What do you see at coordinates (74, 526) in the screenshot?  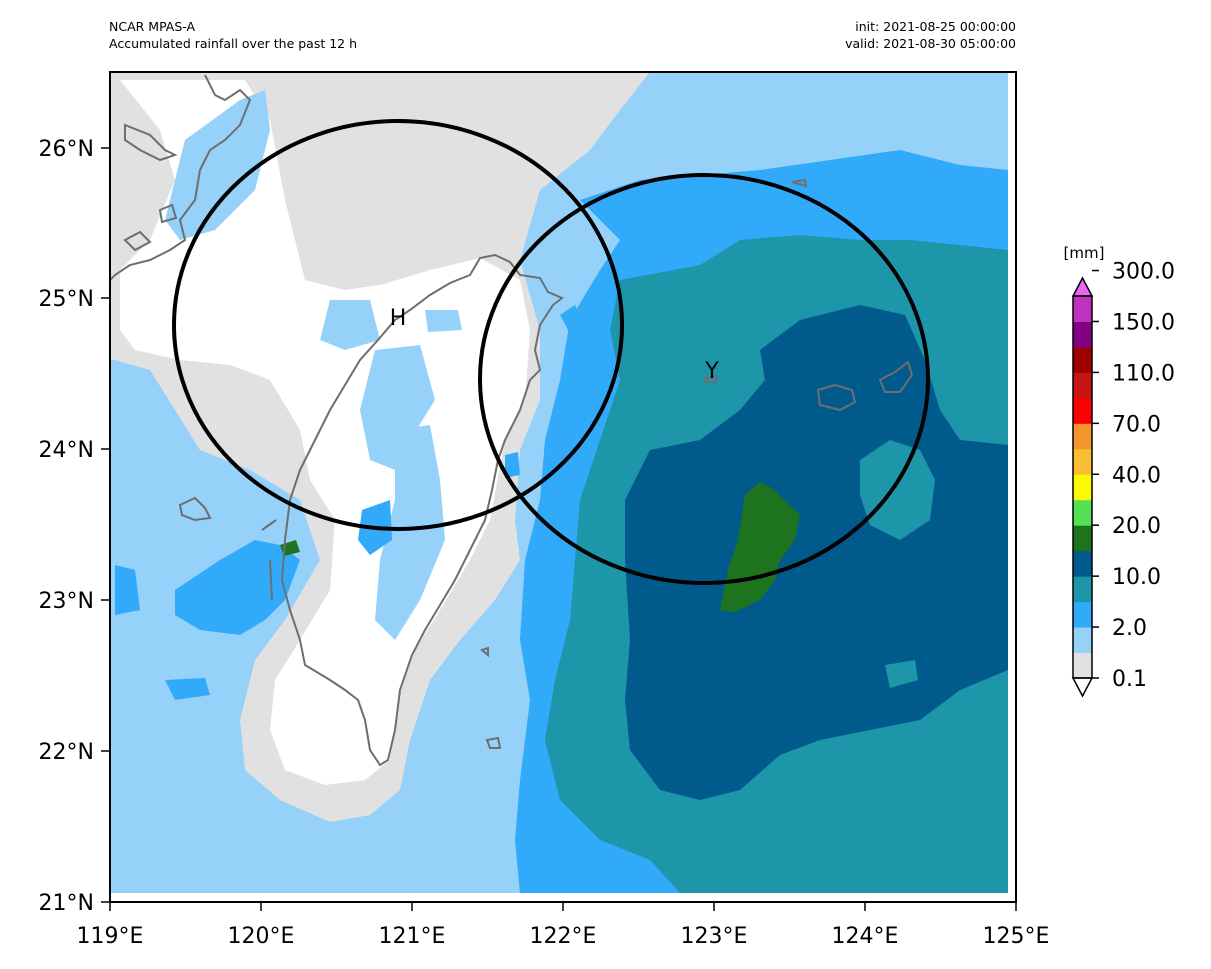 I see `y-axis: 21°N 22°N 23°N 24°N 25°N 26°N` at bounding box center [74, 526].